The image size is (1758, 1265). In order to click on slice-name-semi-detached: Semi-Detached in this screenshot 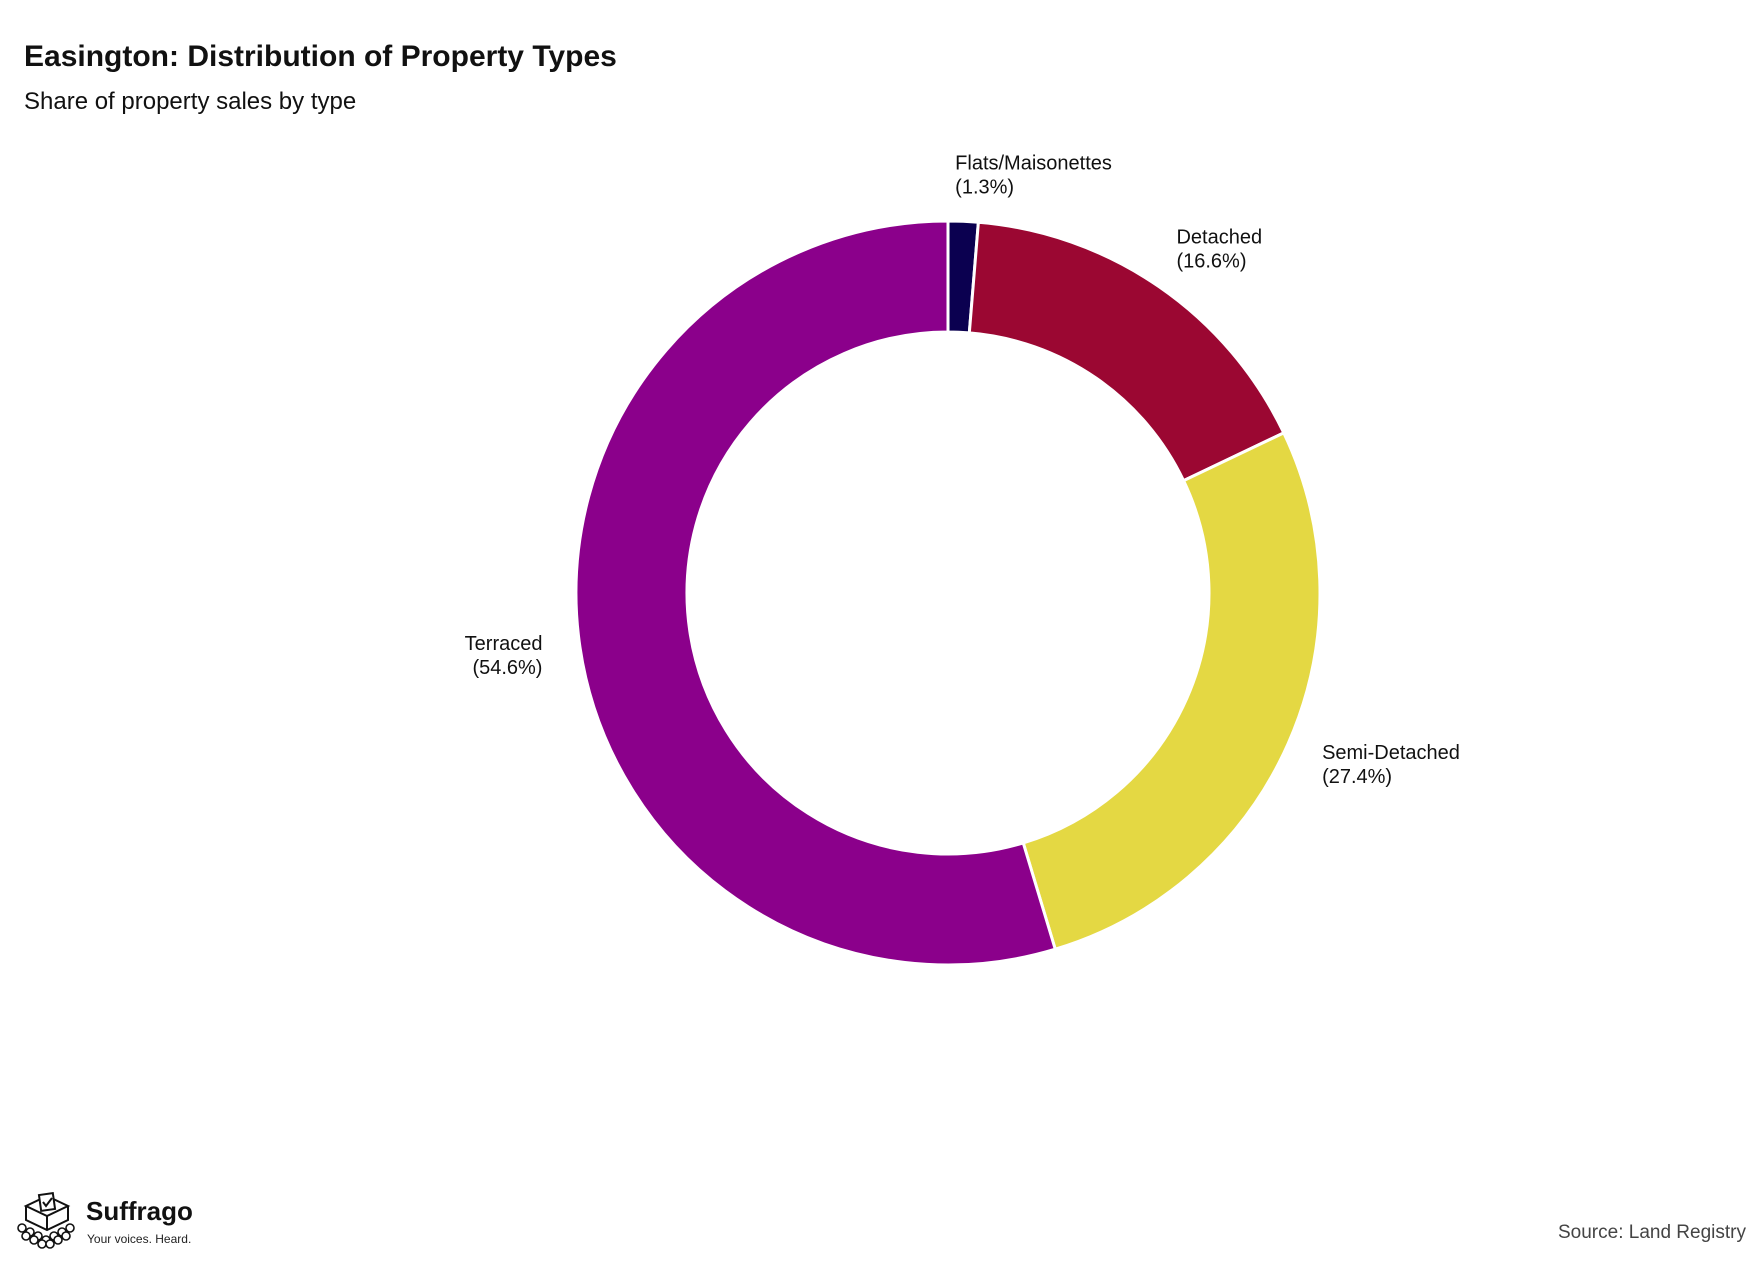, I will do `click(1391, 753)`.